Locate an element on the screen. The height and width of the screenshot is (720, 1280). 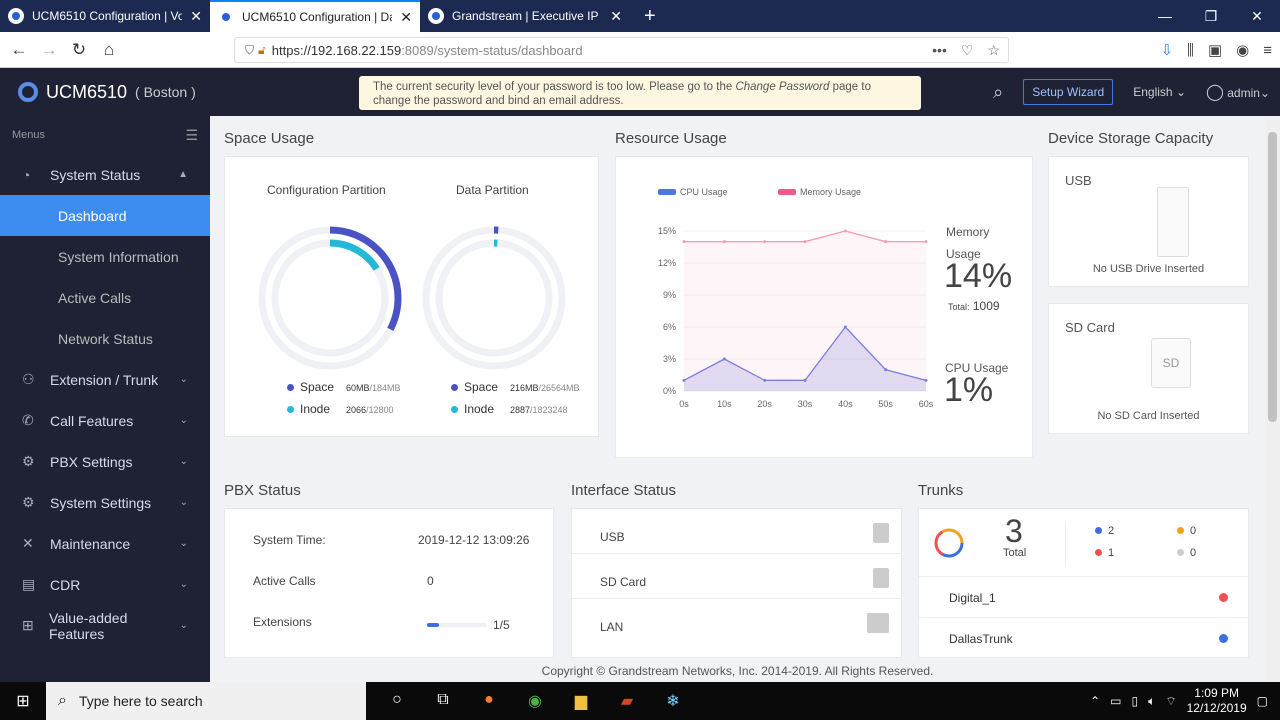
setup-wizard-button: Setup Wizard is located at coordinates (1068, 92).